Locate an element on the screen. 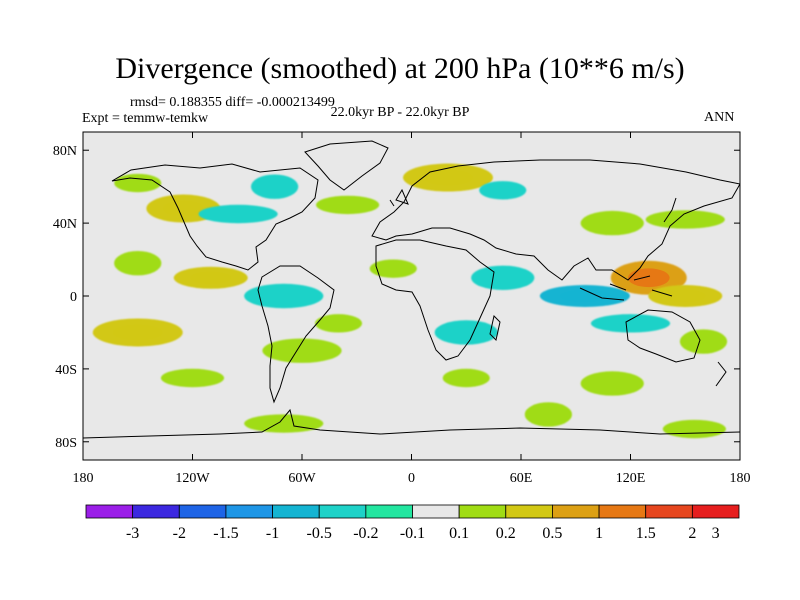  colorbar-label: -1 is located at coordinates (272, 533).